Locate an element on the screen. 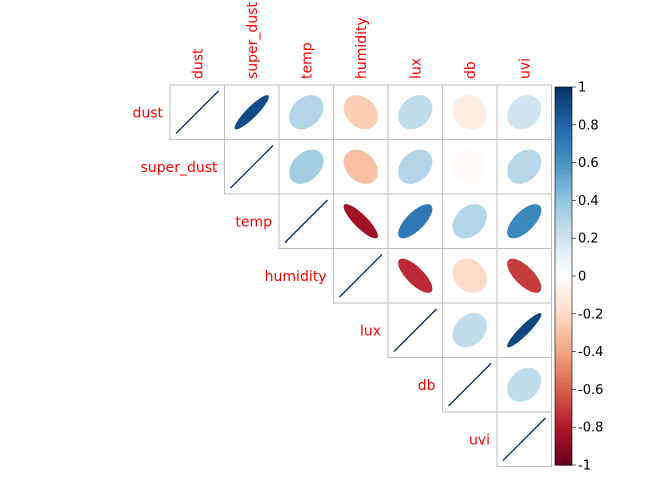 This screenshot has height=480, width=672. row-label-uvi: uvi is located at coordinates (479, 440).